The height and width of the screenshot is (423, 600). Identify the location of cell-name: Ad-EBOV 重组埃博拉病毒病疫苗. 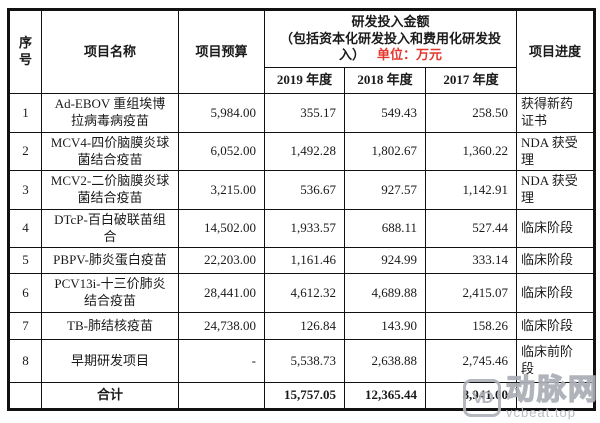
(110, 113).